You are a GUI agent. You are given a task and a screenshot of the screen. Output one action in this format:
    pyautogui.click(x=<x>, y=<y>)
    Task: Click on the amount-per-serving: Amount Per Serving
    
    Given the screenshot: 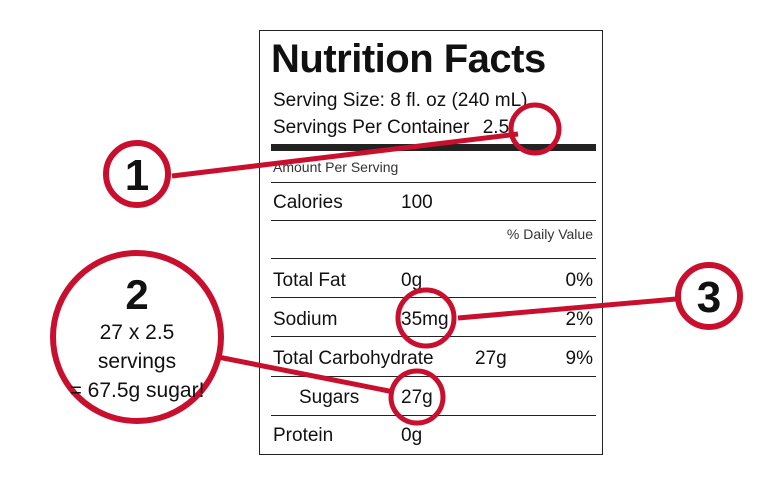 What is the action you would take?
    pyautogui.click(x=336, y=167)
    